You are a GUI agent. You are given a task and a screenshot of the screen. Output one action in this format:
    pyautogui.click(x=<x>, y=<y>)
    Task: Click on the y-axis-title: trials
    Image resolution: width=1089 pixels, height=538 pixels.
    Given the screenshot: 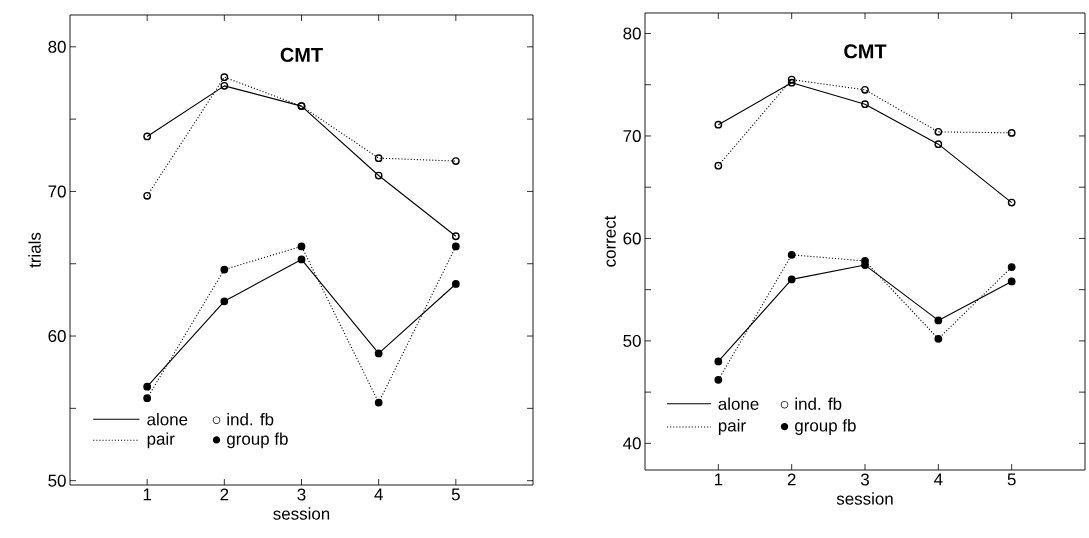 What is the action you would take?
    pyautogui.click(x=34, y=250)
    